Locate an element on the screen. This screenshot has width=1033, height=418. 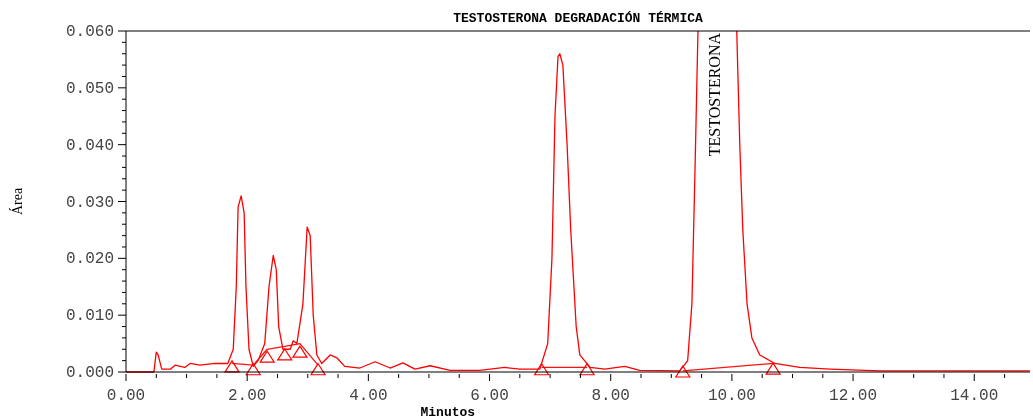
x-tick-label: 8.00 is located at coordinates (610, 396).